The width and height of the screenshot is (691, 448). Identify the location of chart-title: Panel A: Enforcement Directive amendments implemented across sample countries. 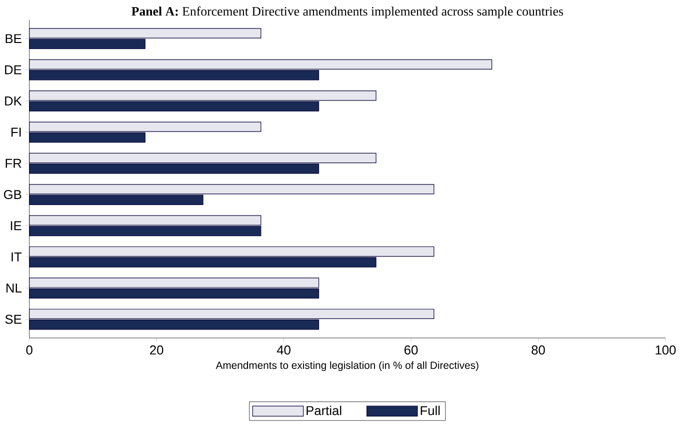
(348, 12).